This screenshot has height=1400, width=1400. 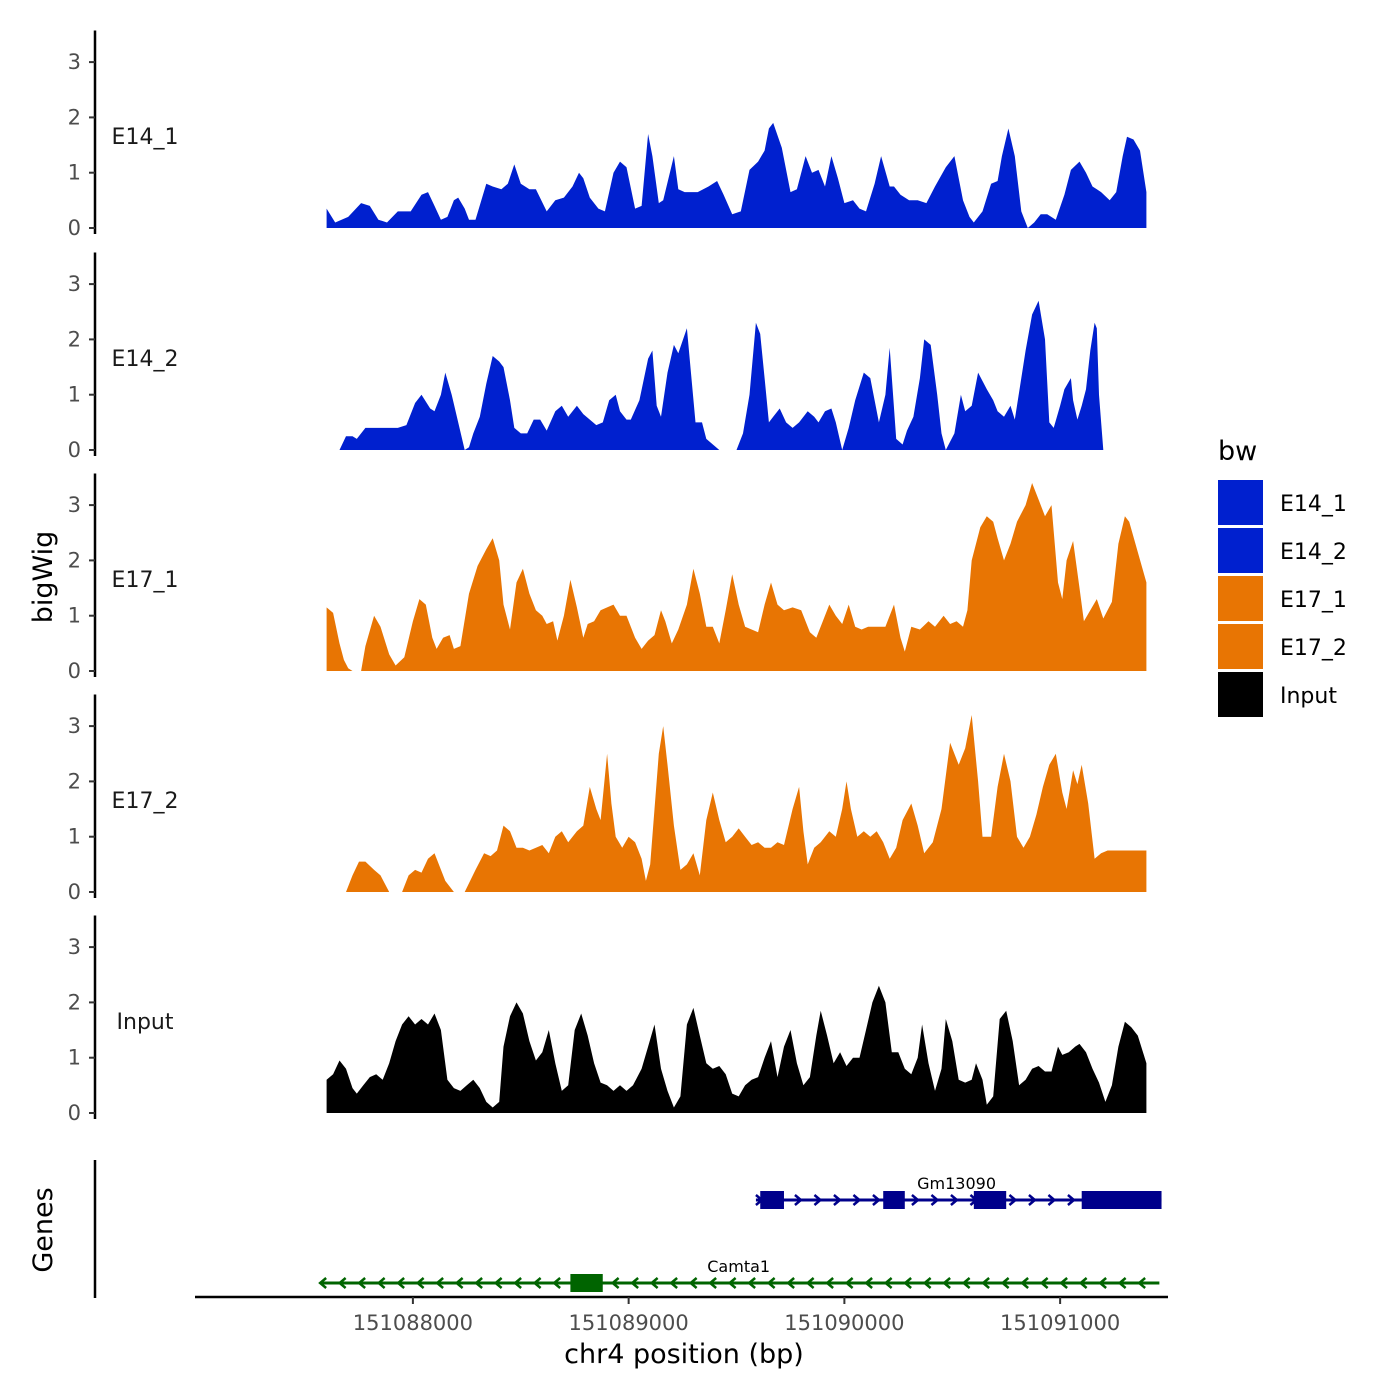 What do you see at coordinates (145, 801) in the screenshot?
I see `track-label: E17_2` at bounding box center [145, 801].